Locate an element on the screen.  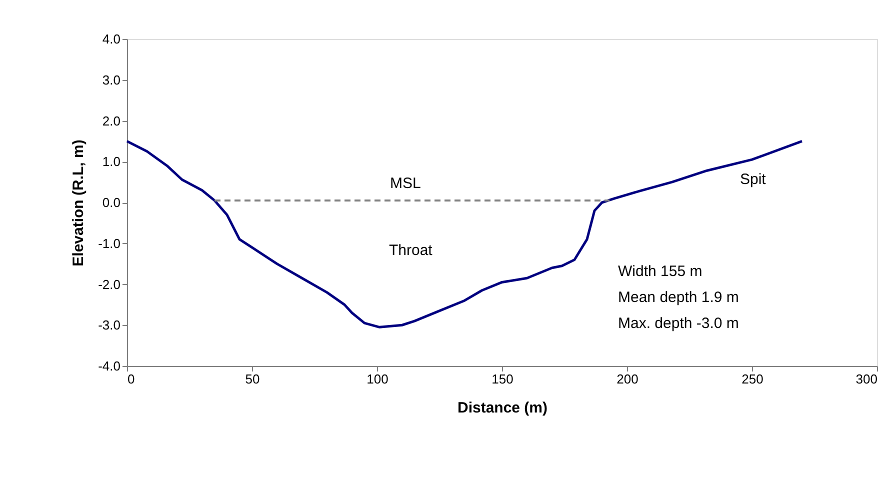
x-tick-label: 100 is located at coordinates (377, 379).